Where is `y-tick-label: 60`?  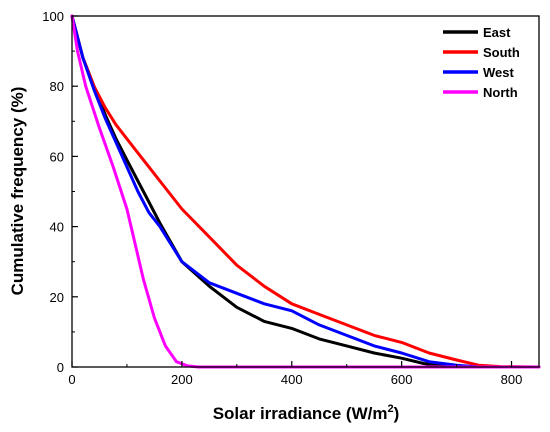
y-tick-label: 60 is located at coordinates (57, 156).